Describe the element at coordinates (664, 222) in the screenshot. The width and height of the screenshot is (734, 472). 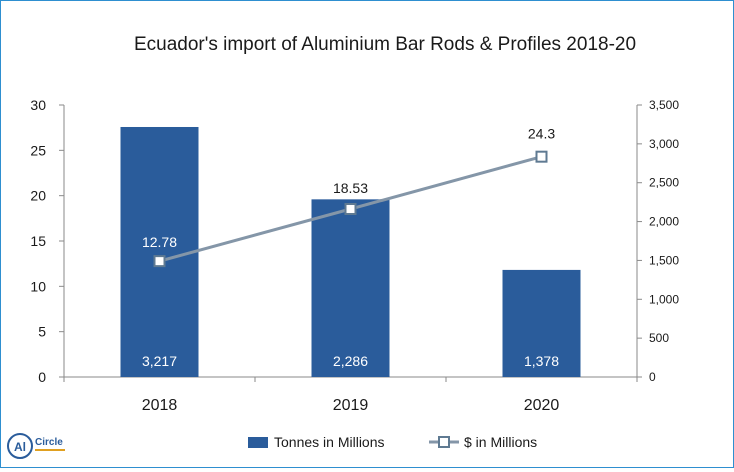
I see `right-axis-tick-label: 2,000` at that location.